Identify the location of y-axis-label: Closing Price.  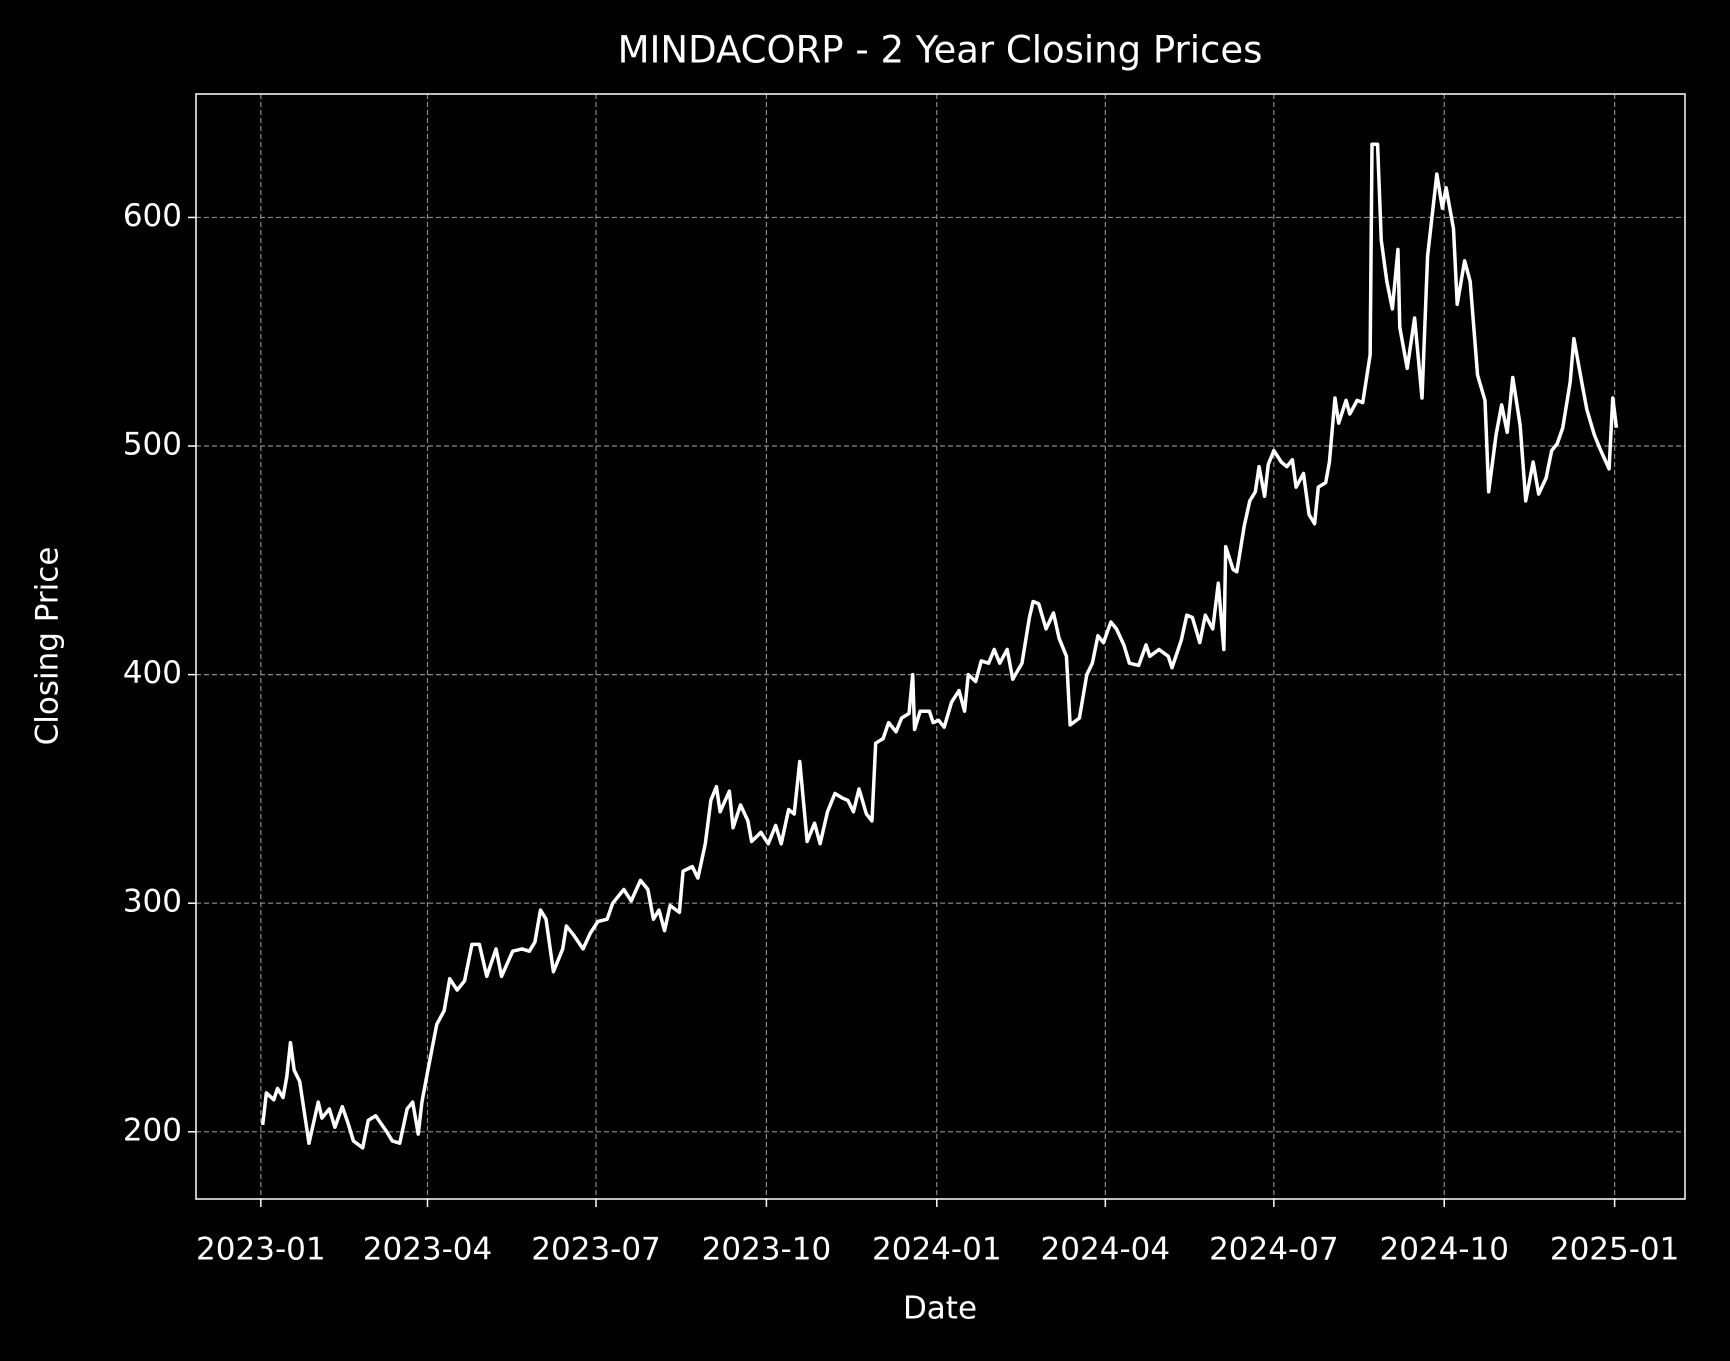
(48, 646).